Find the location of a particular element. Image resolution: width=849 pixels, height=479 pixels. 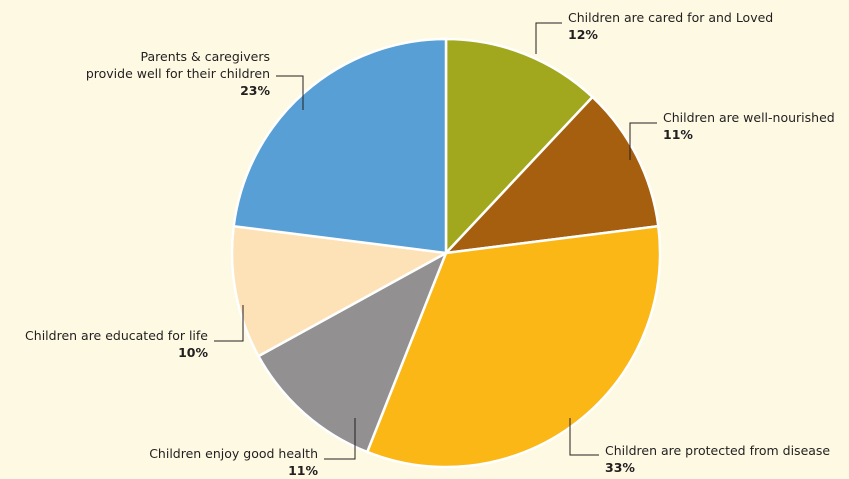

slice-label-text: Parents & caregivers is located at coordinates (205, 56).